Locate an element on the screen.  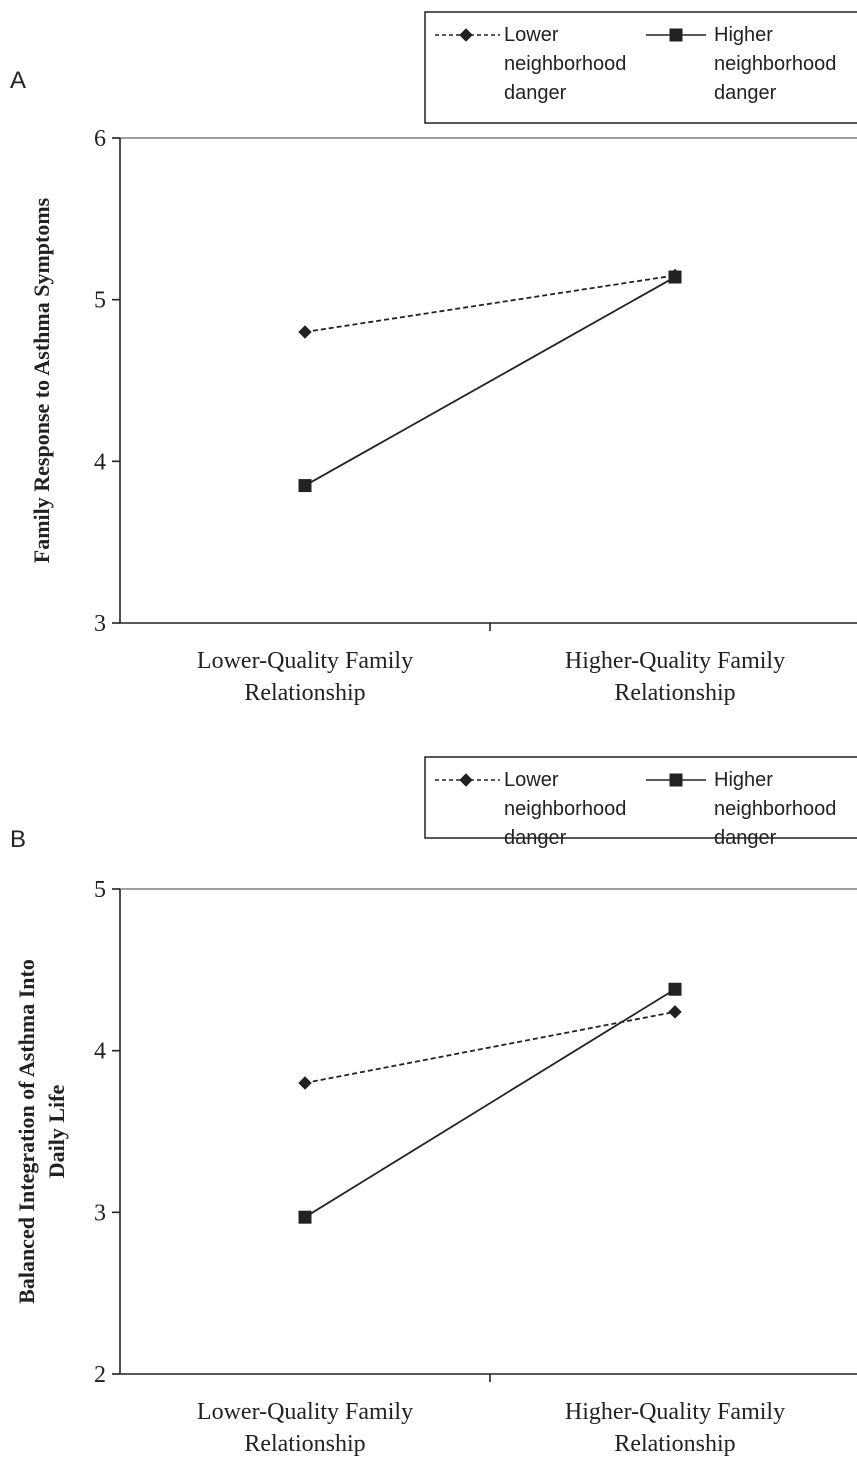
y-axis-label: Family Response to Asthma Symptoms is located at coordinates (41, 380).